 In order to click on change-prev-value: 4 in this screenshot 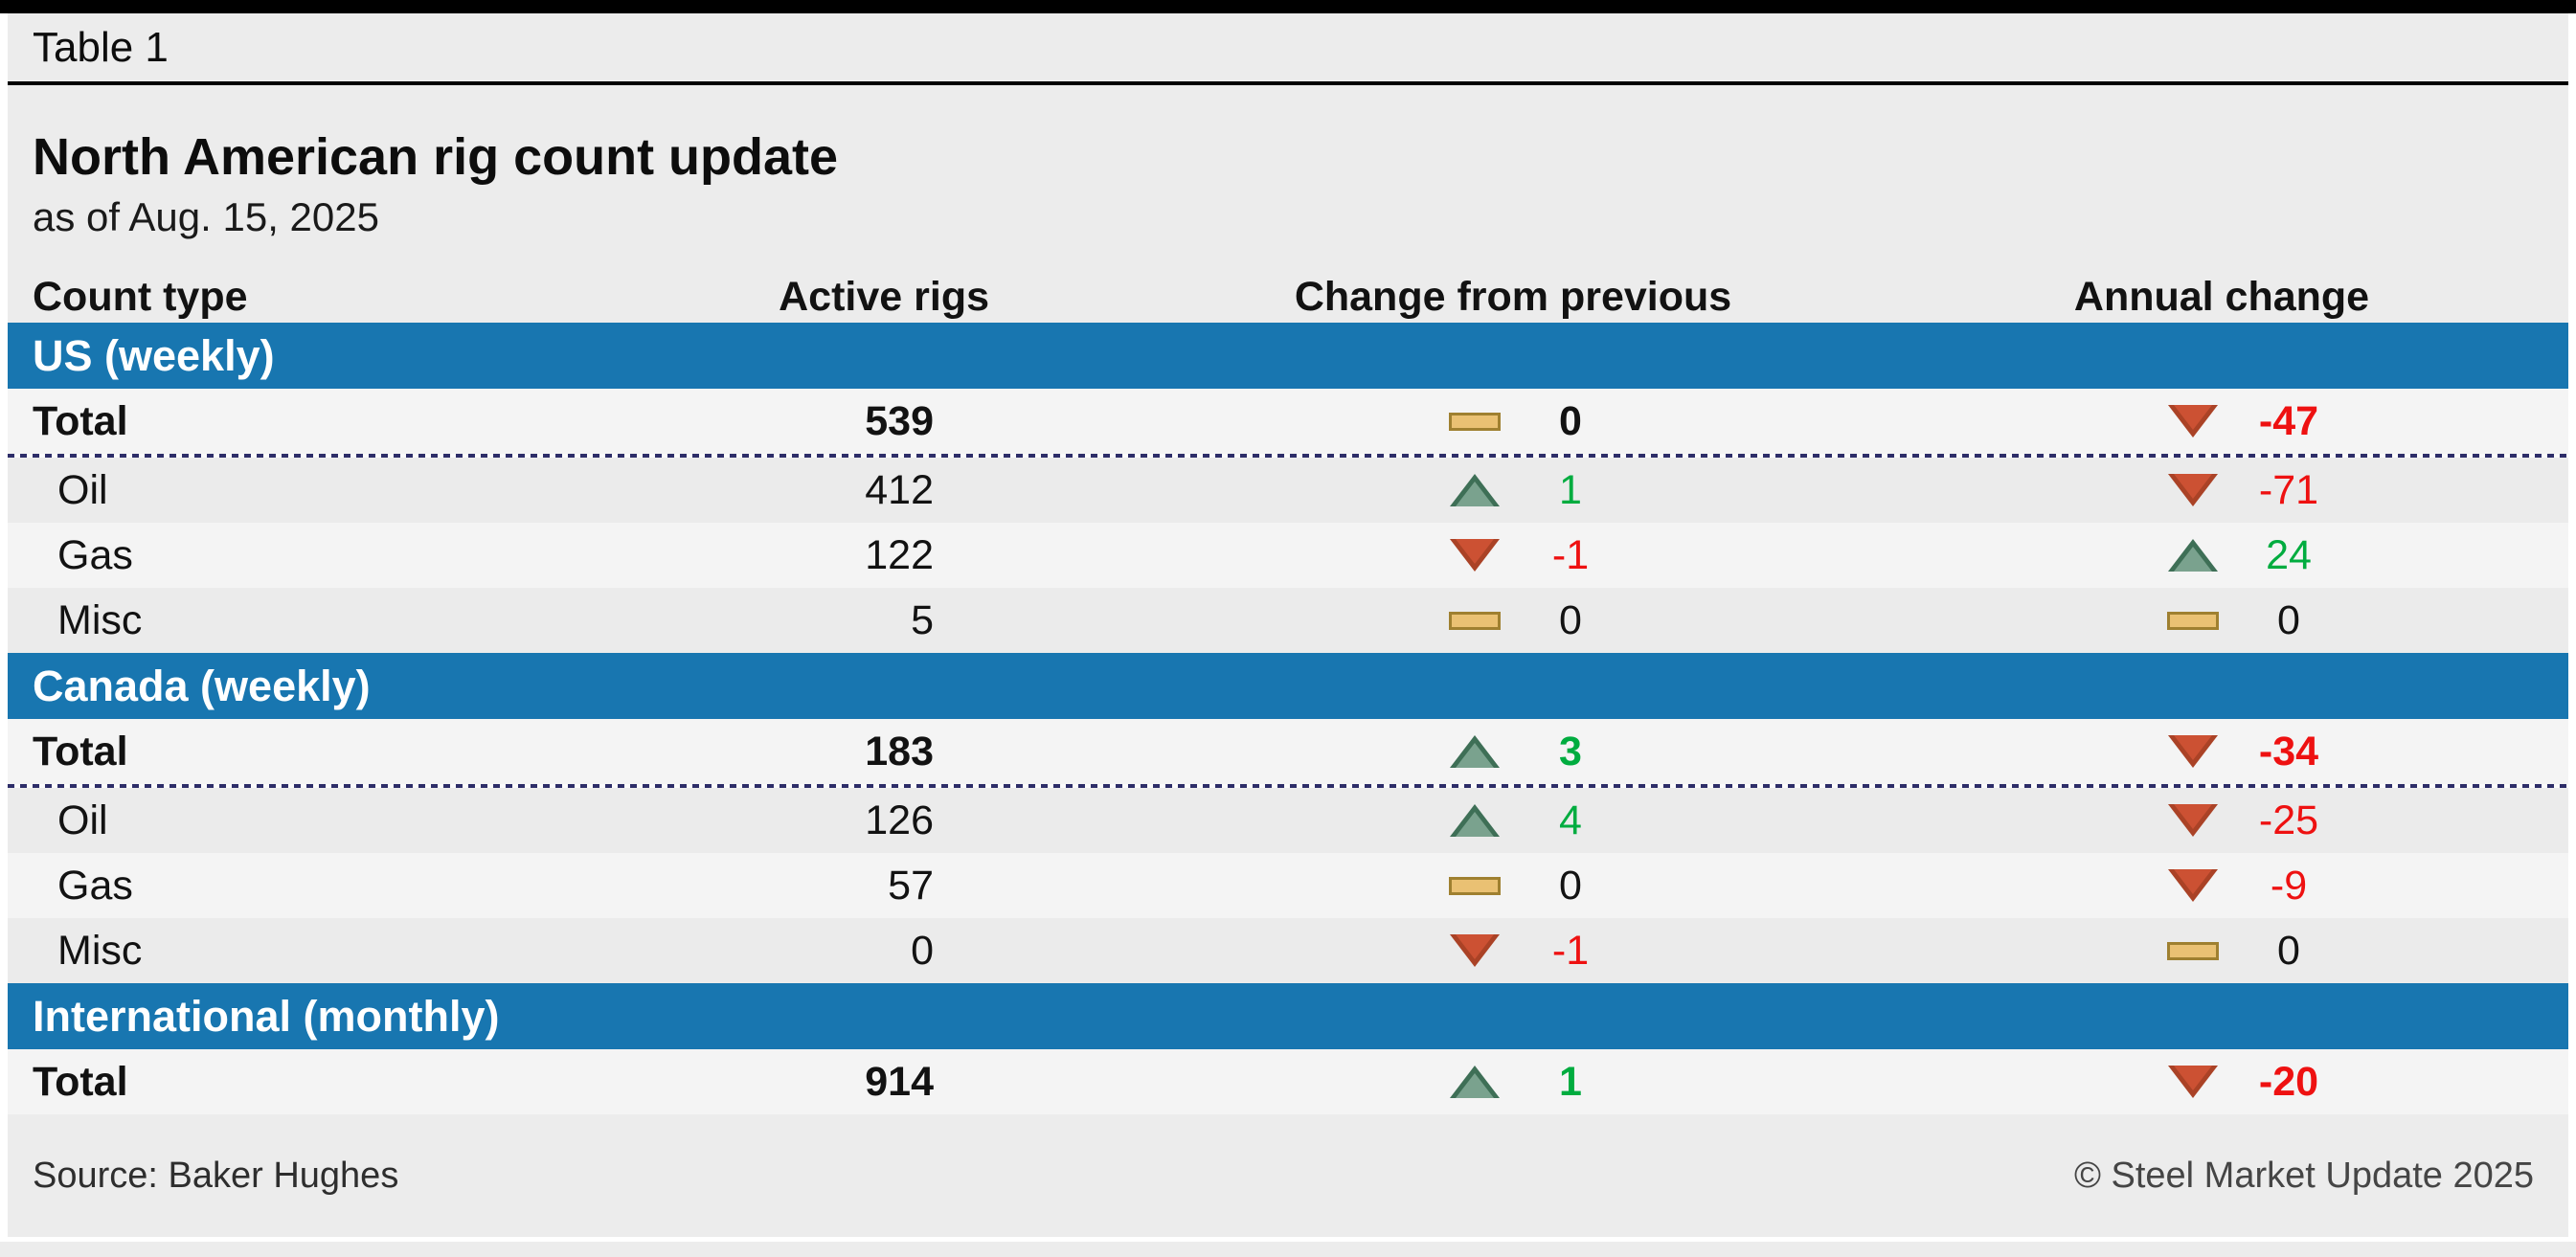, I will do `click(1570, 820)`.